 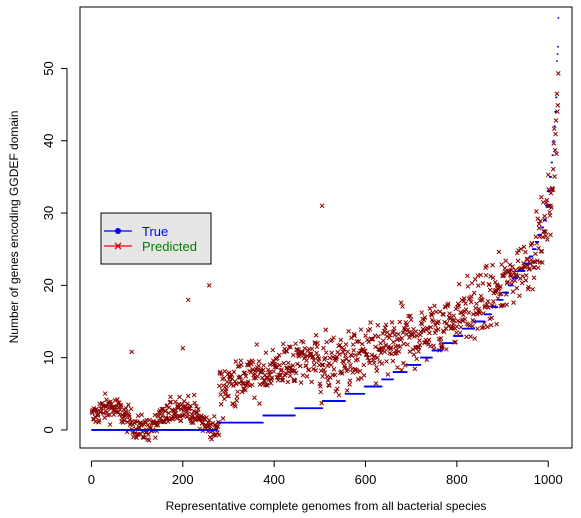 I want to click on y-tick-label: 40, so click(x=48, y=141).